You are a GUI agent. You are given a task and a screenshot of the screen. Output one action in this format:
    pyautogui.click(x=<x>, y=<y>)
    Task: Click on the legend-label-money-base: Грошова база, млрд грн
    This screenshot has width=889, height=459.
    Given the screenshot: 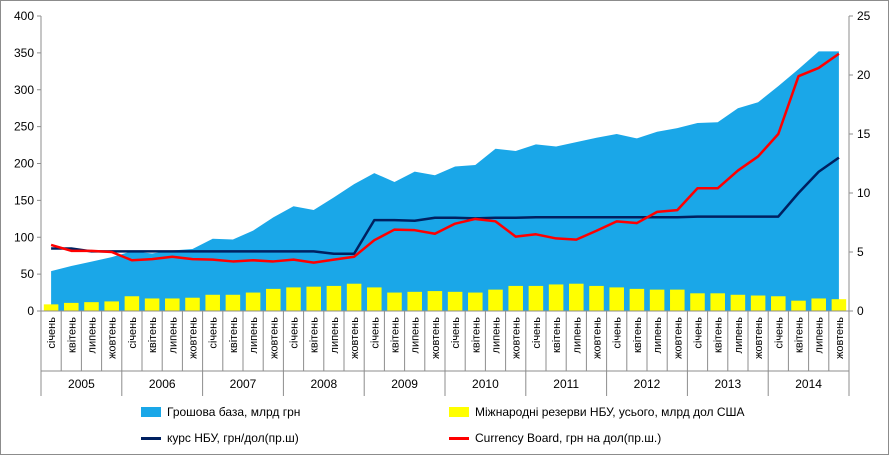 What is the action you would take?
    pyautogui.click(x=233, y=412)
    